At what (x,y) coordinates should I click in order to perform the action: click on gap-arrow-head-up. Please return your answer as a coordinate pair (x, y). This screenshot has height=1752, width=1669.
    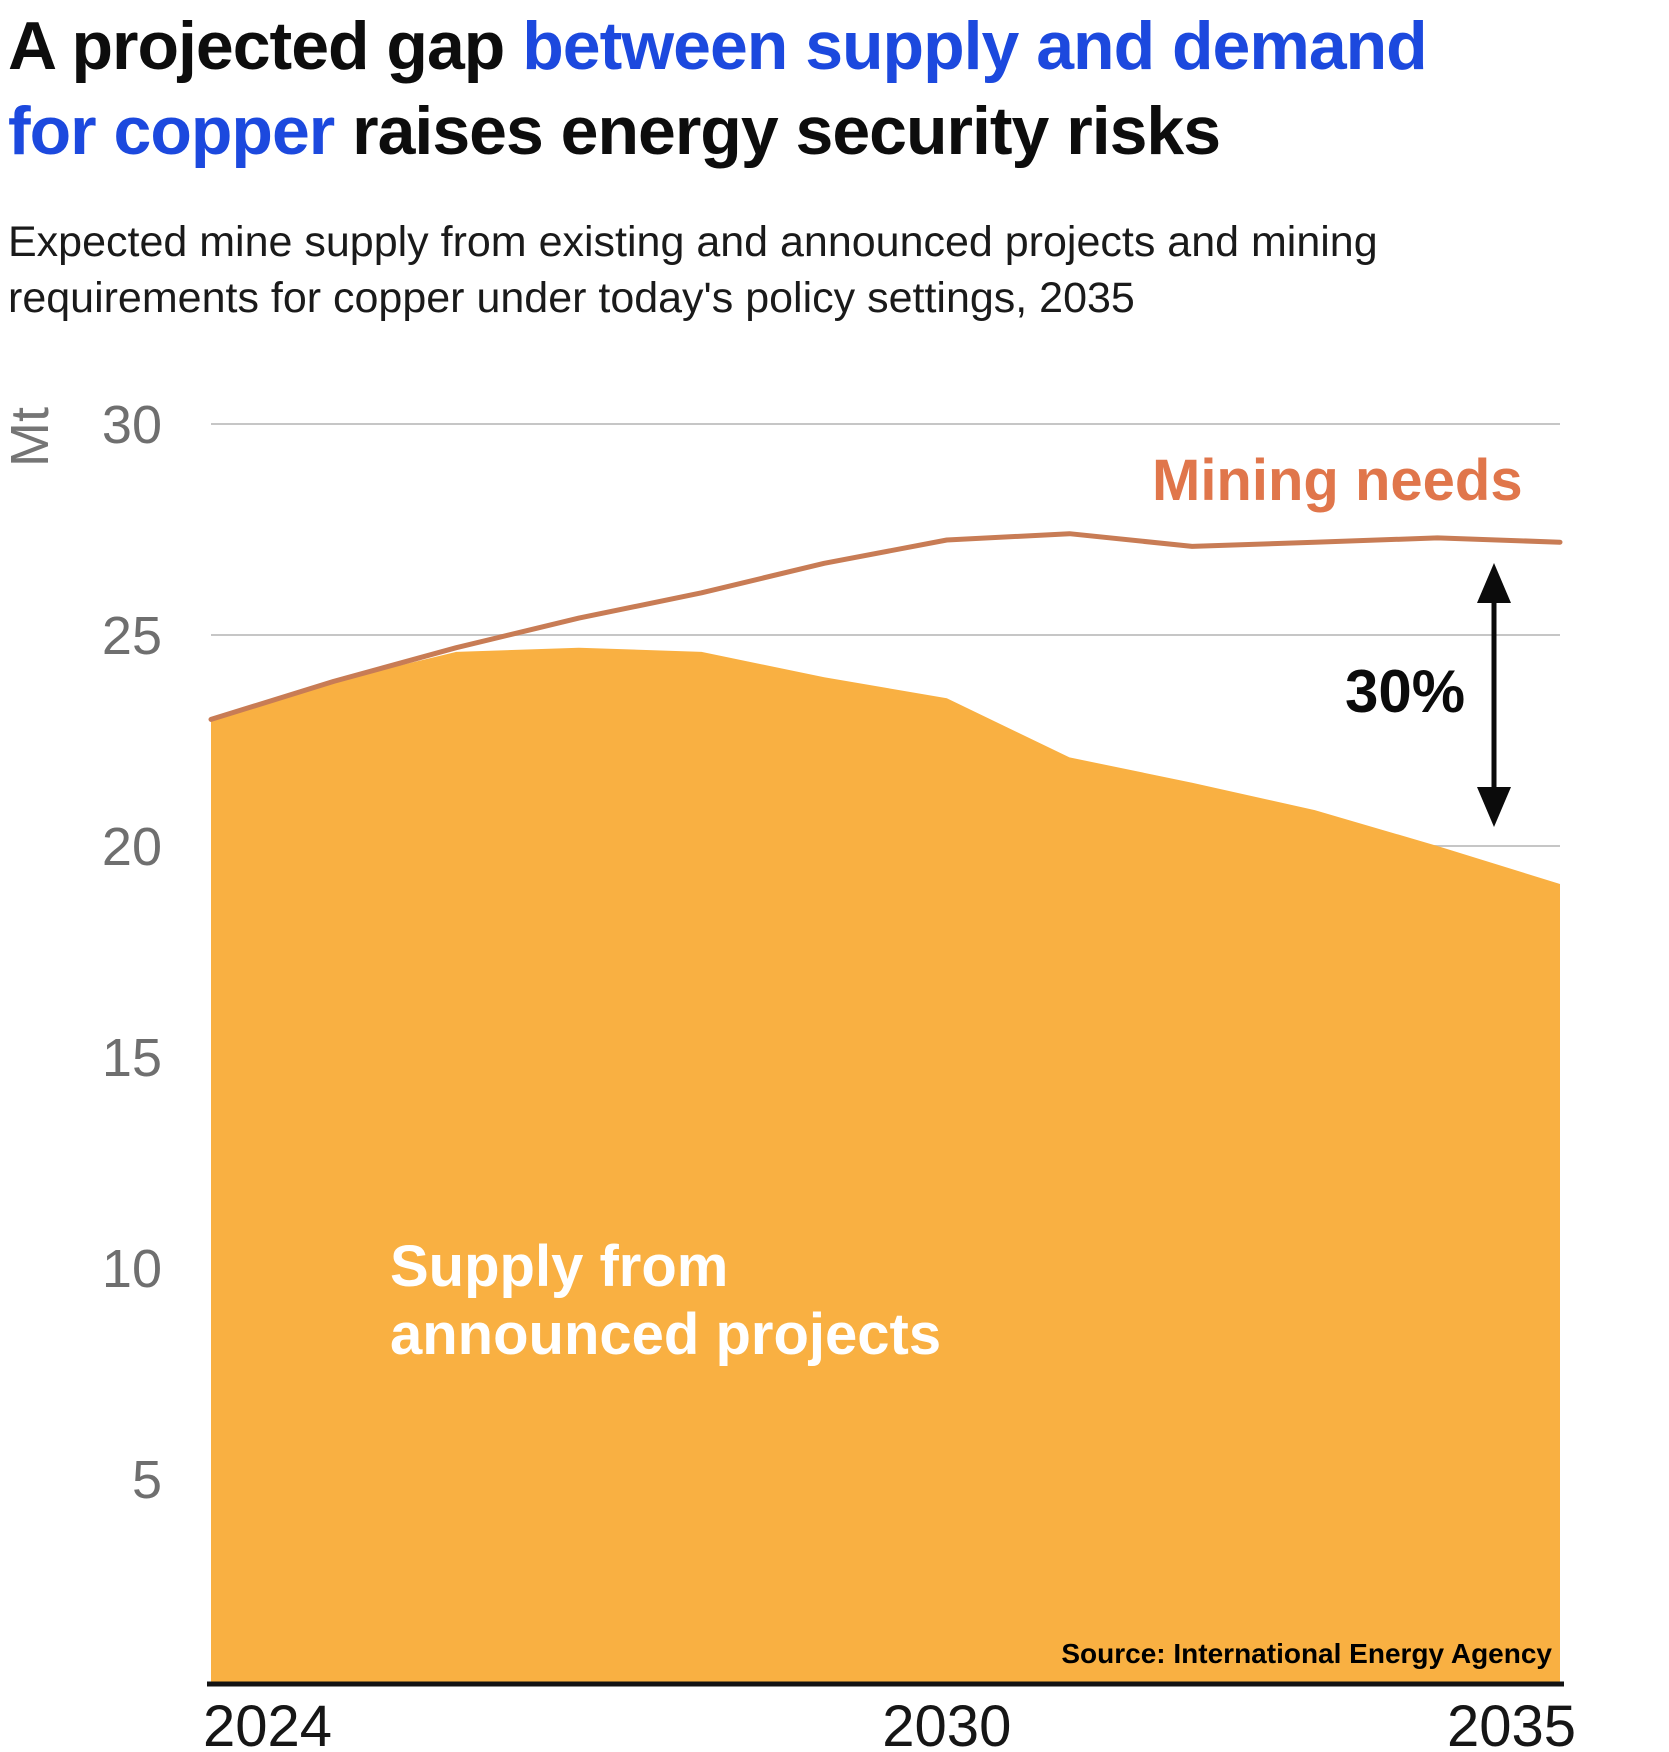
    Looking at the image, I should click on (1494, 583).